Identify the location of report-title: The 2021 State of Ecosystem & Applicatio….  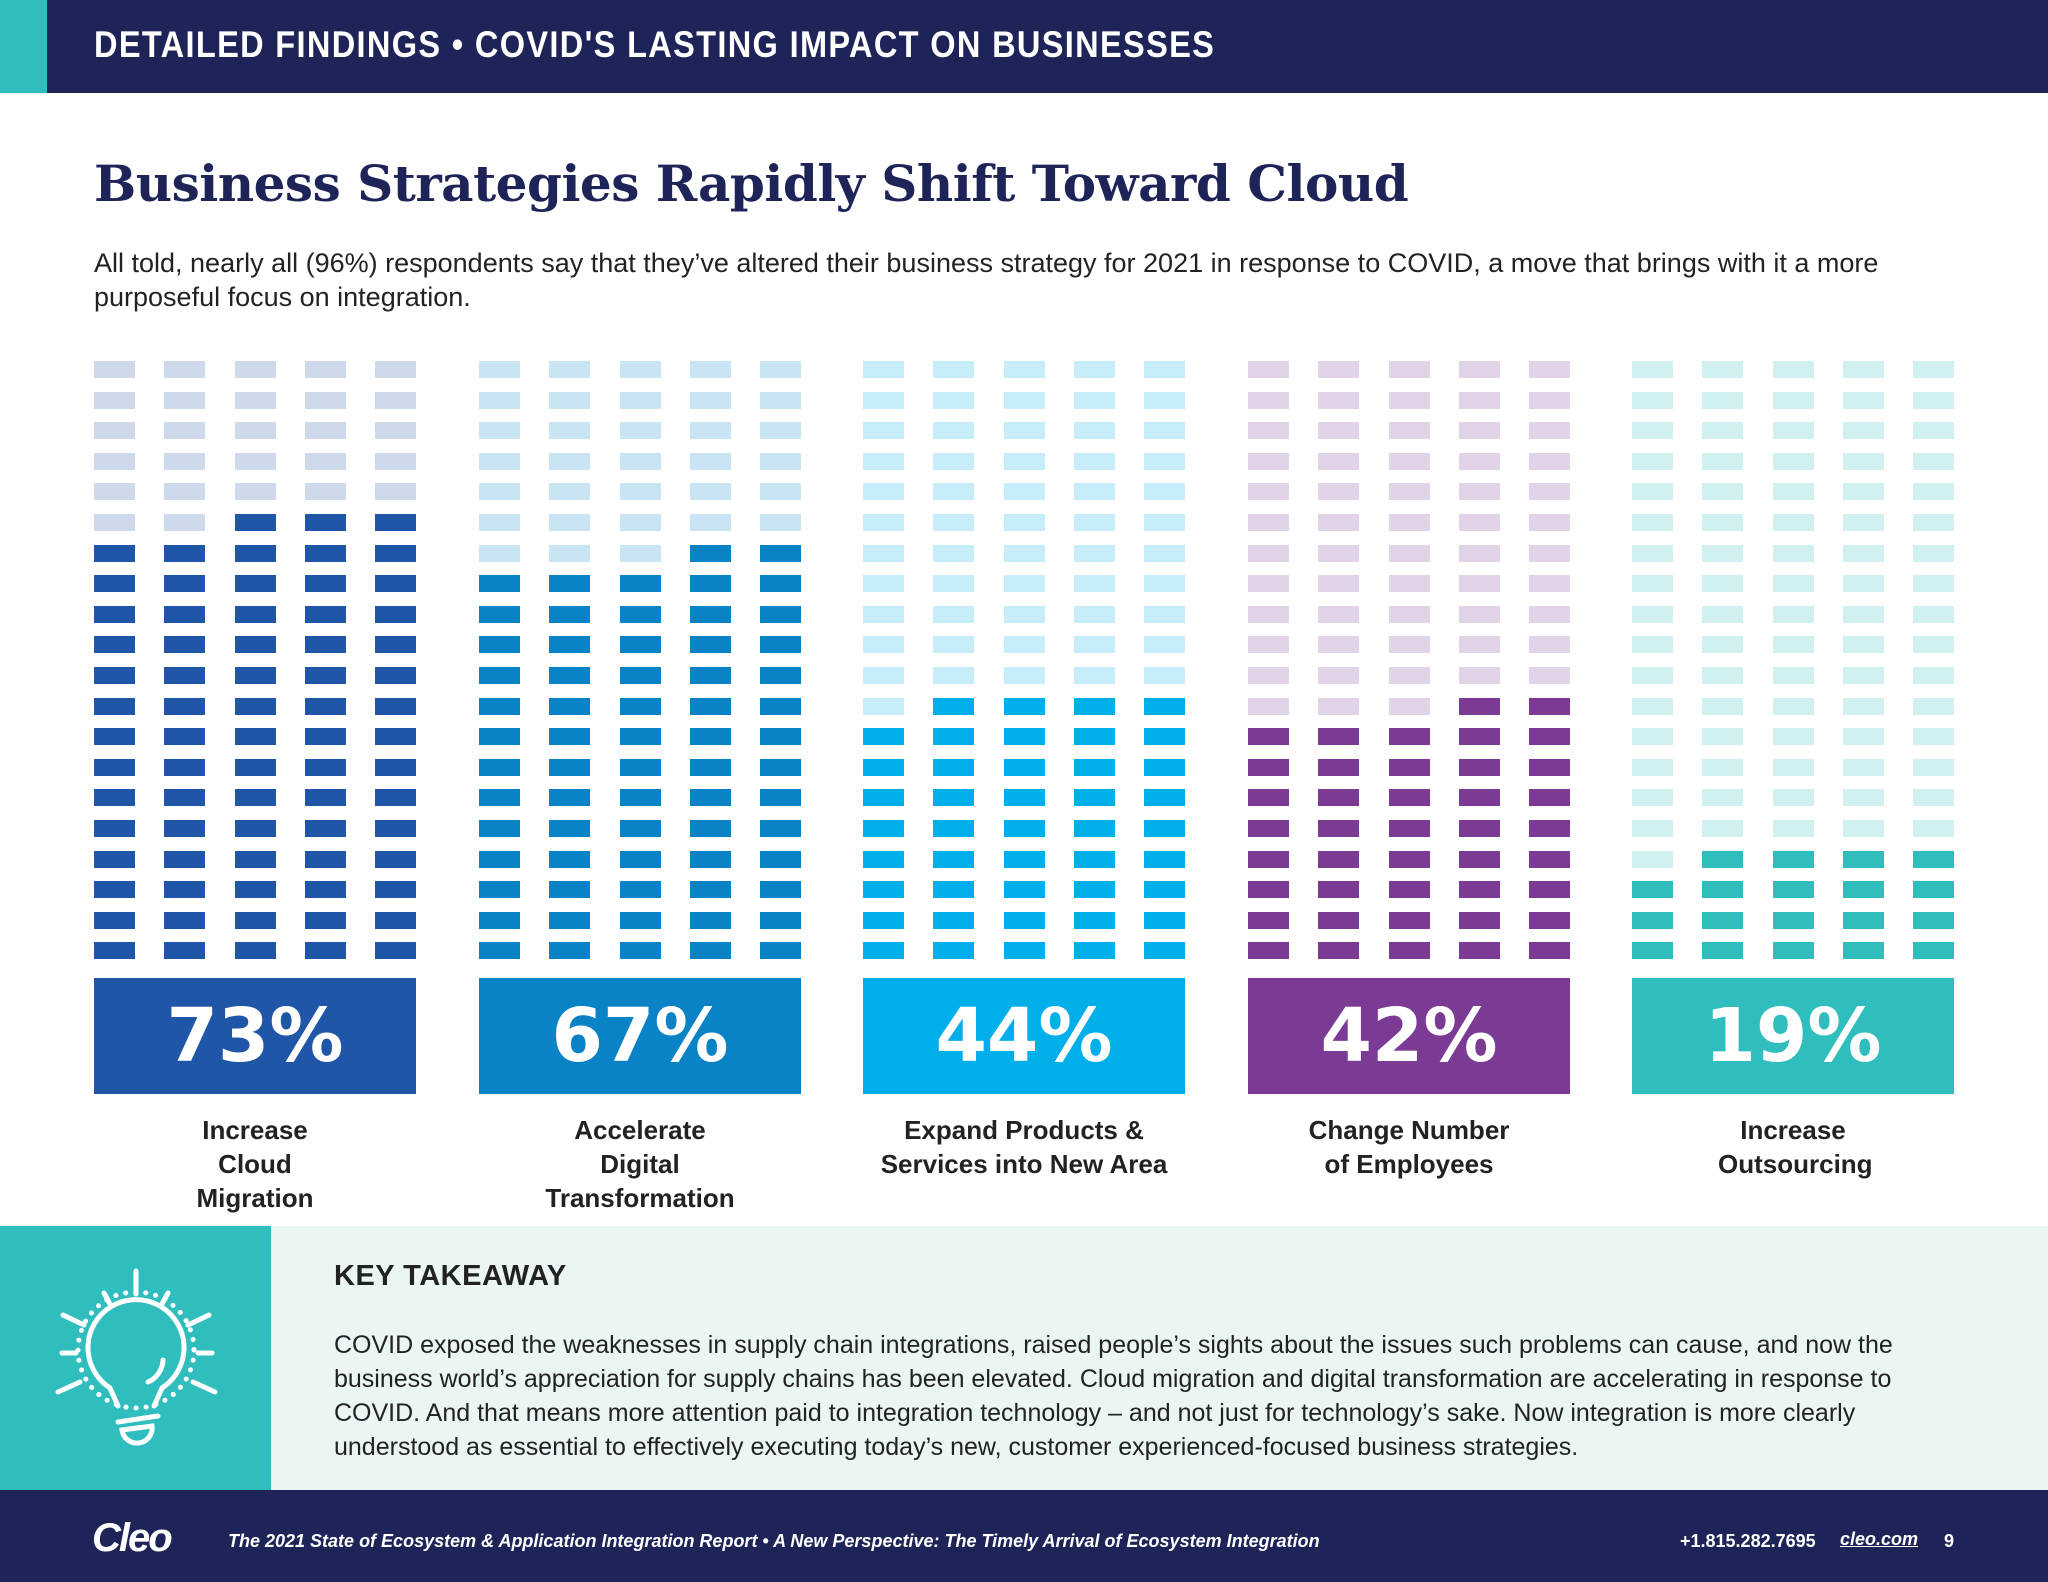
(774, 1541).